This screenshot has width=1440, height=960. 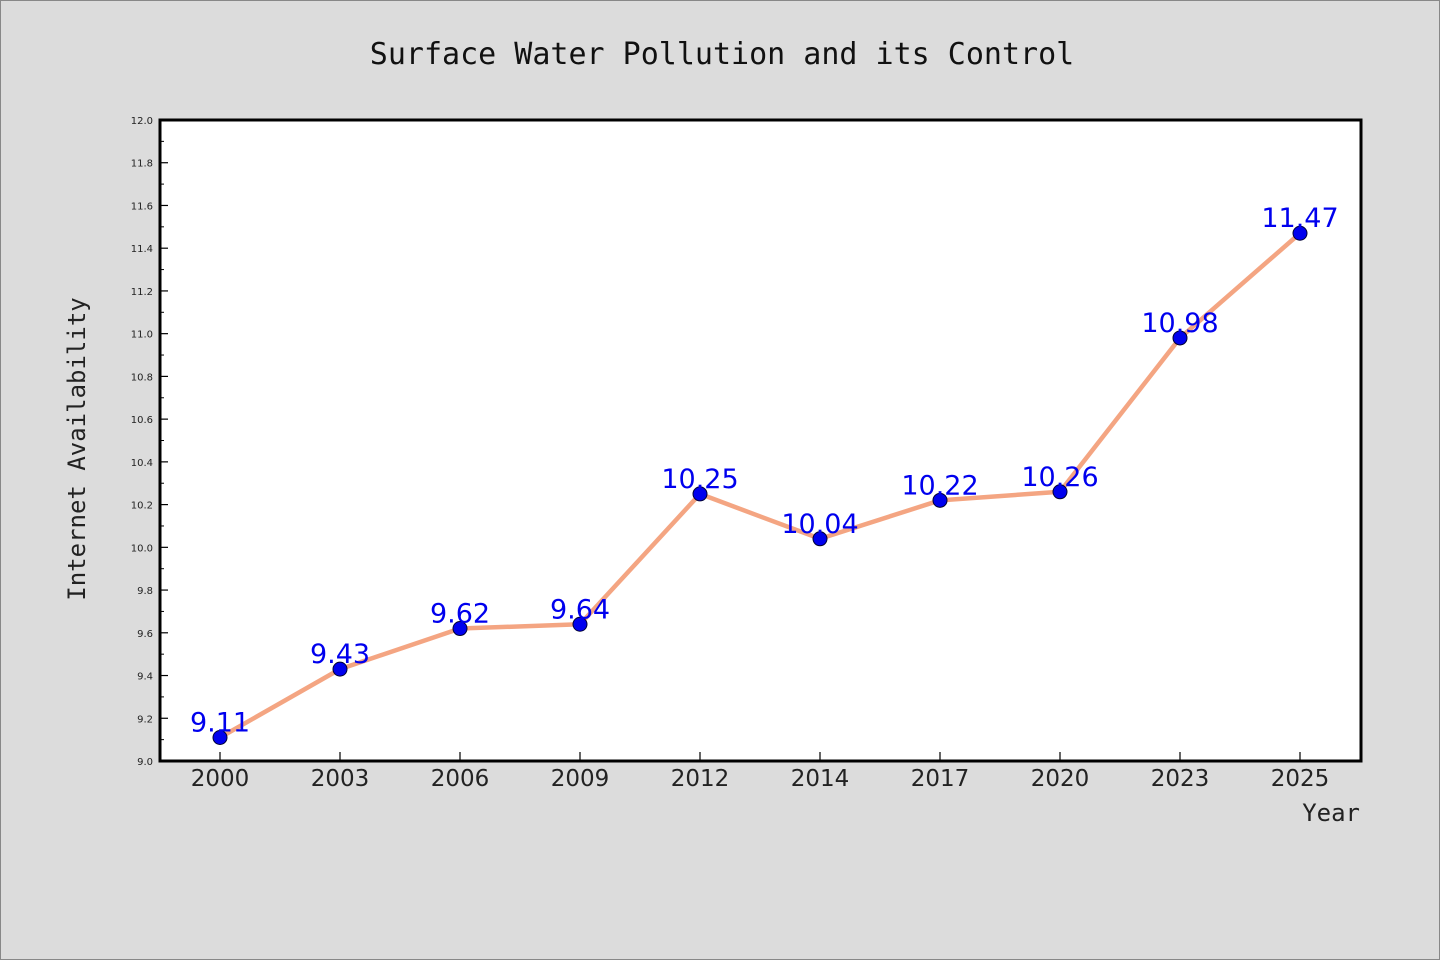 What do you see at coordinates (142, 506) in the screenshot?
I see `y-tick-label: 10.2` at bounding box center [142, 506].